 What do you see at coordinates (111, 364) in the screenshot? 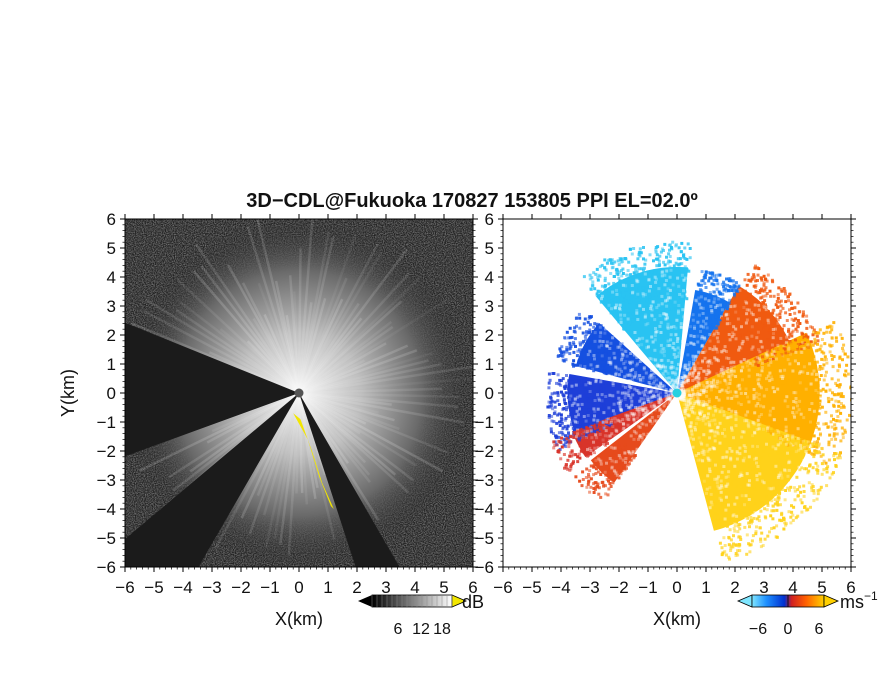
I see `y-tick-label: 1` at bounding box center [111, 364].